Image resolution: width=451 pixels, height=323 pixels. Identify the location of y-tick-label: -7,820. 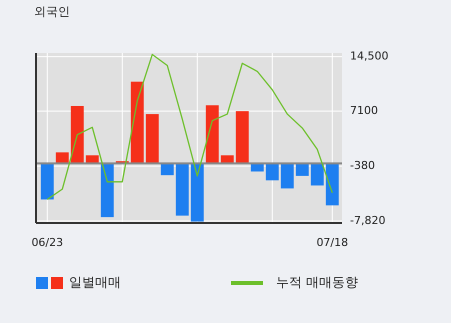
(368, 220).